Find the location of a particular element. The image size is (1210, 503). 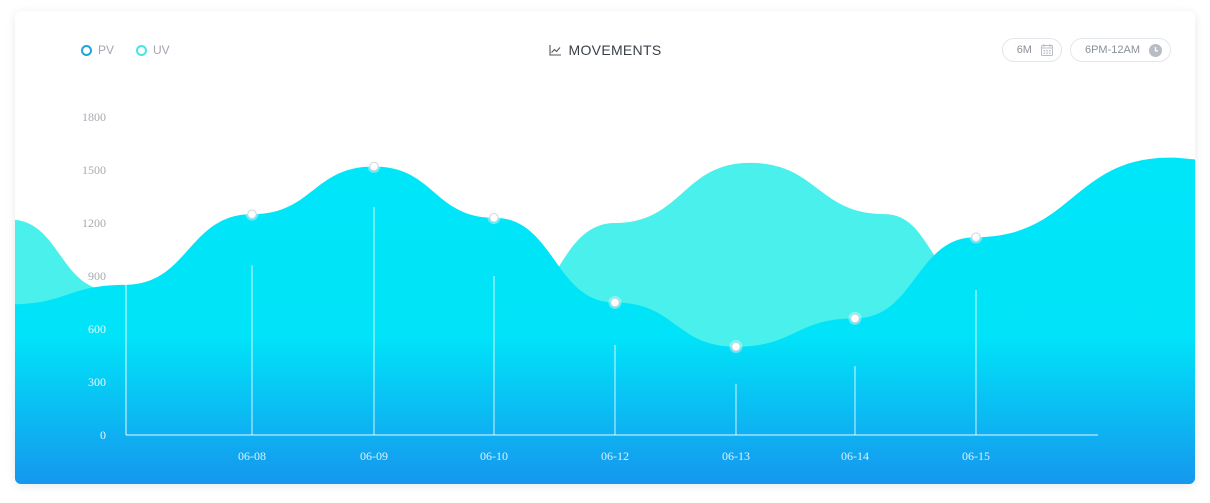

legend-label-uv: UV is located at coordinates (161, 50).